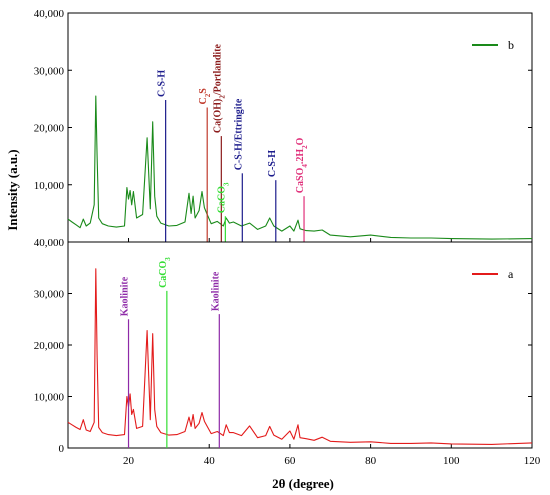 This screenshot has height=495, width=550. I want to click on annotation-label: Ca(OH)2/Portlandite, so click(219, 88).